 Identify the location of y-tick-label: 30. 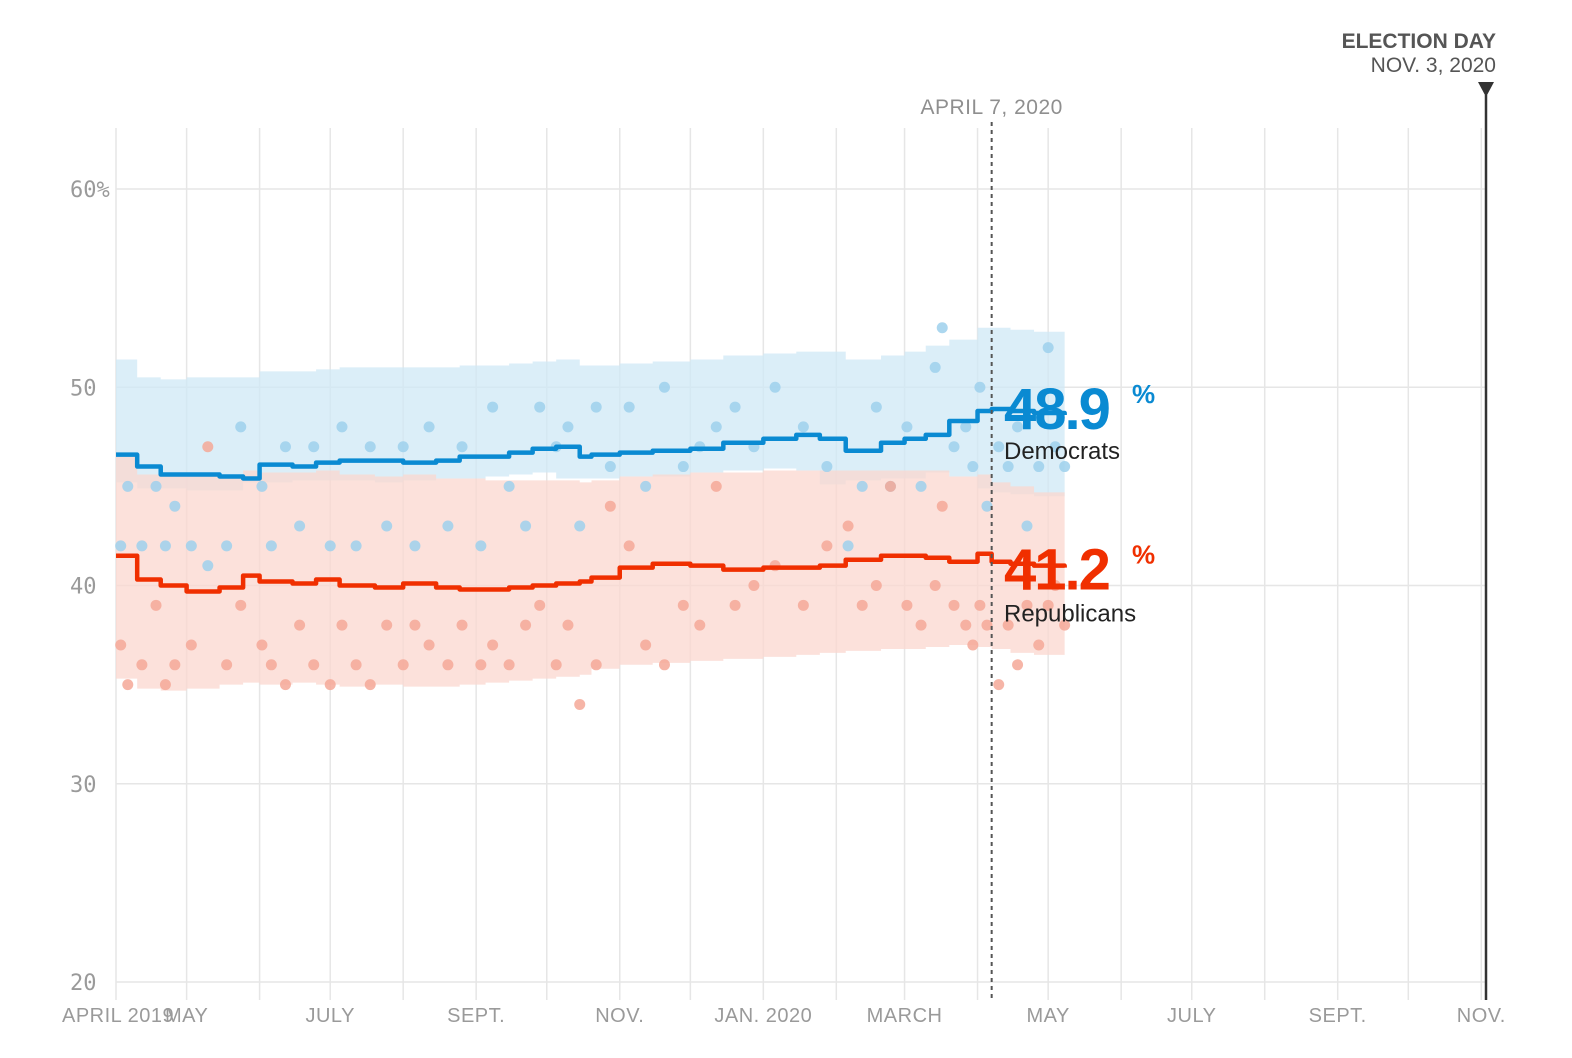
(83, 785).